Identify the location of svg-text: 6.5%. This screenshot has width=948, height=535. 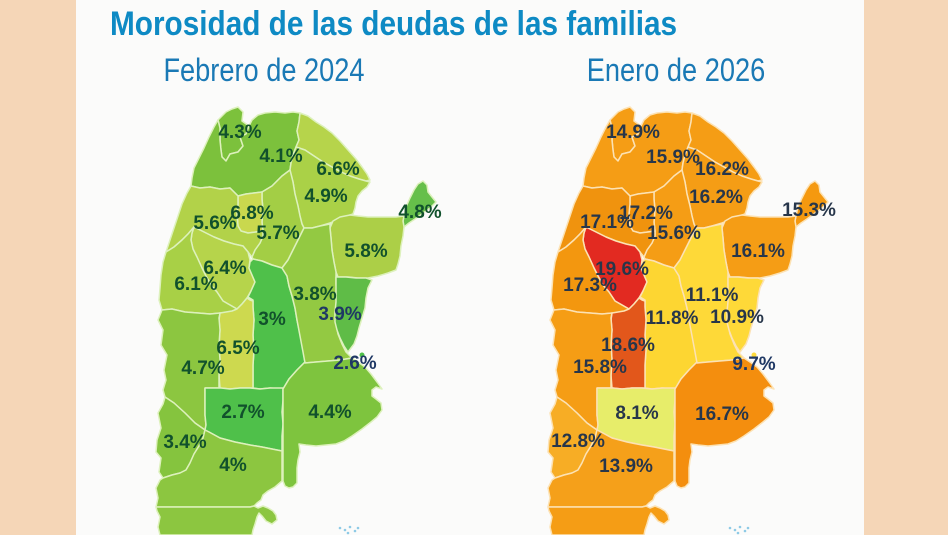
(237, 348).